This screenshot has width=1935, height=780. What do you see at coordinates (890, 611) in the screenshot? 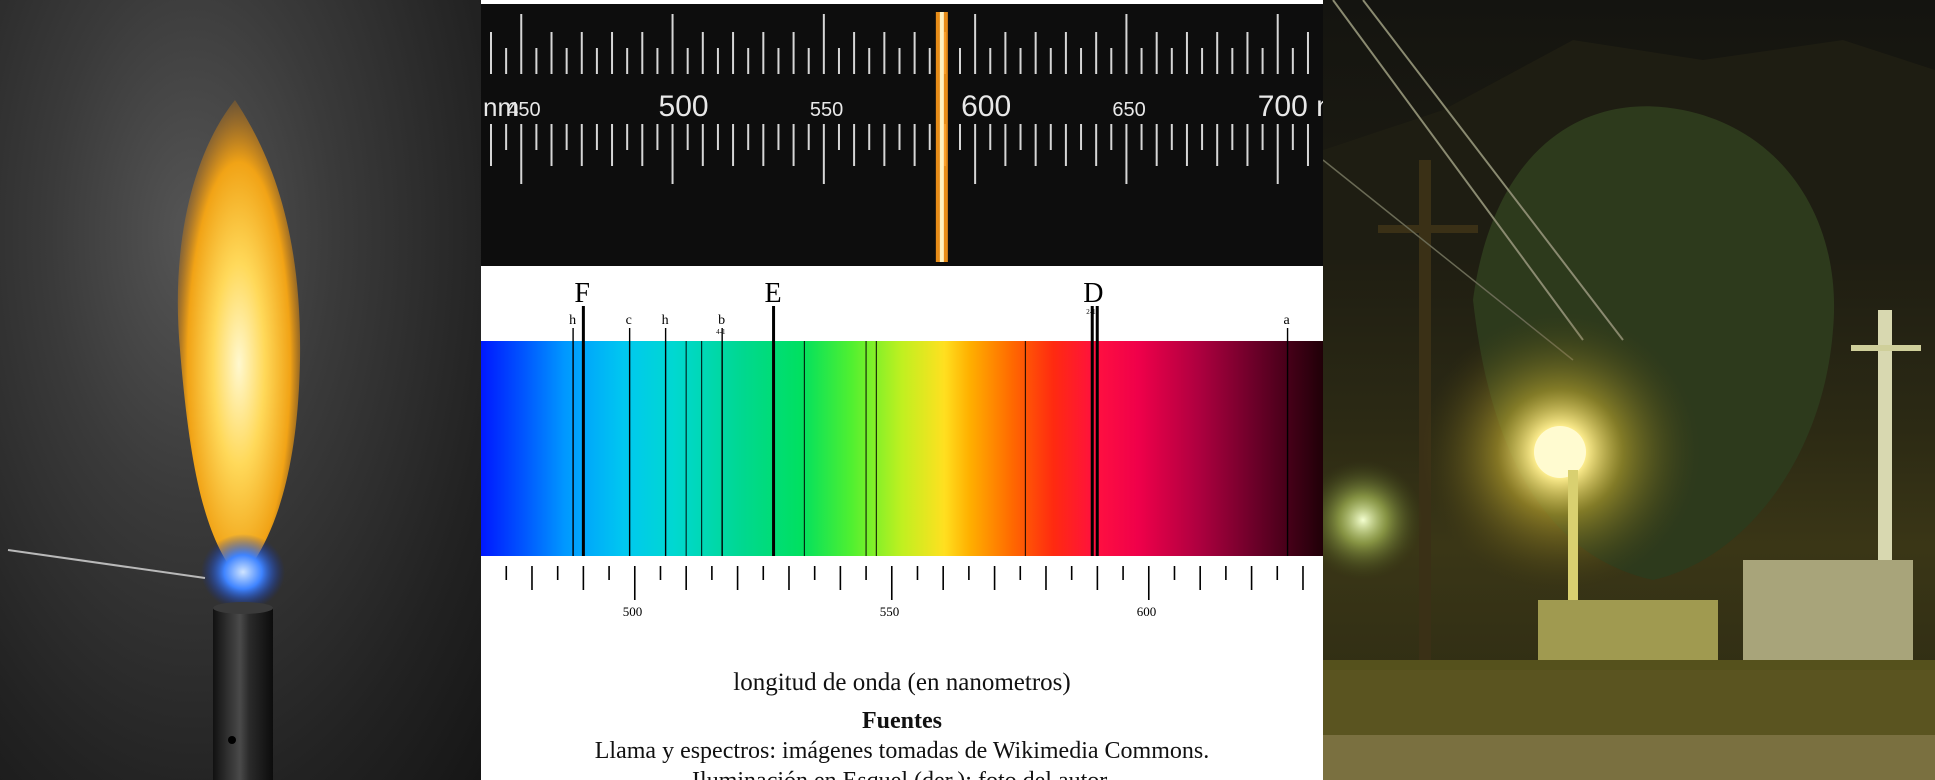
I see `axis-tick-label: 550` at bounding box center [890, 611].